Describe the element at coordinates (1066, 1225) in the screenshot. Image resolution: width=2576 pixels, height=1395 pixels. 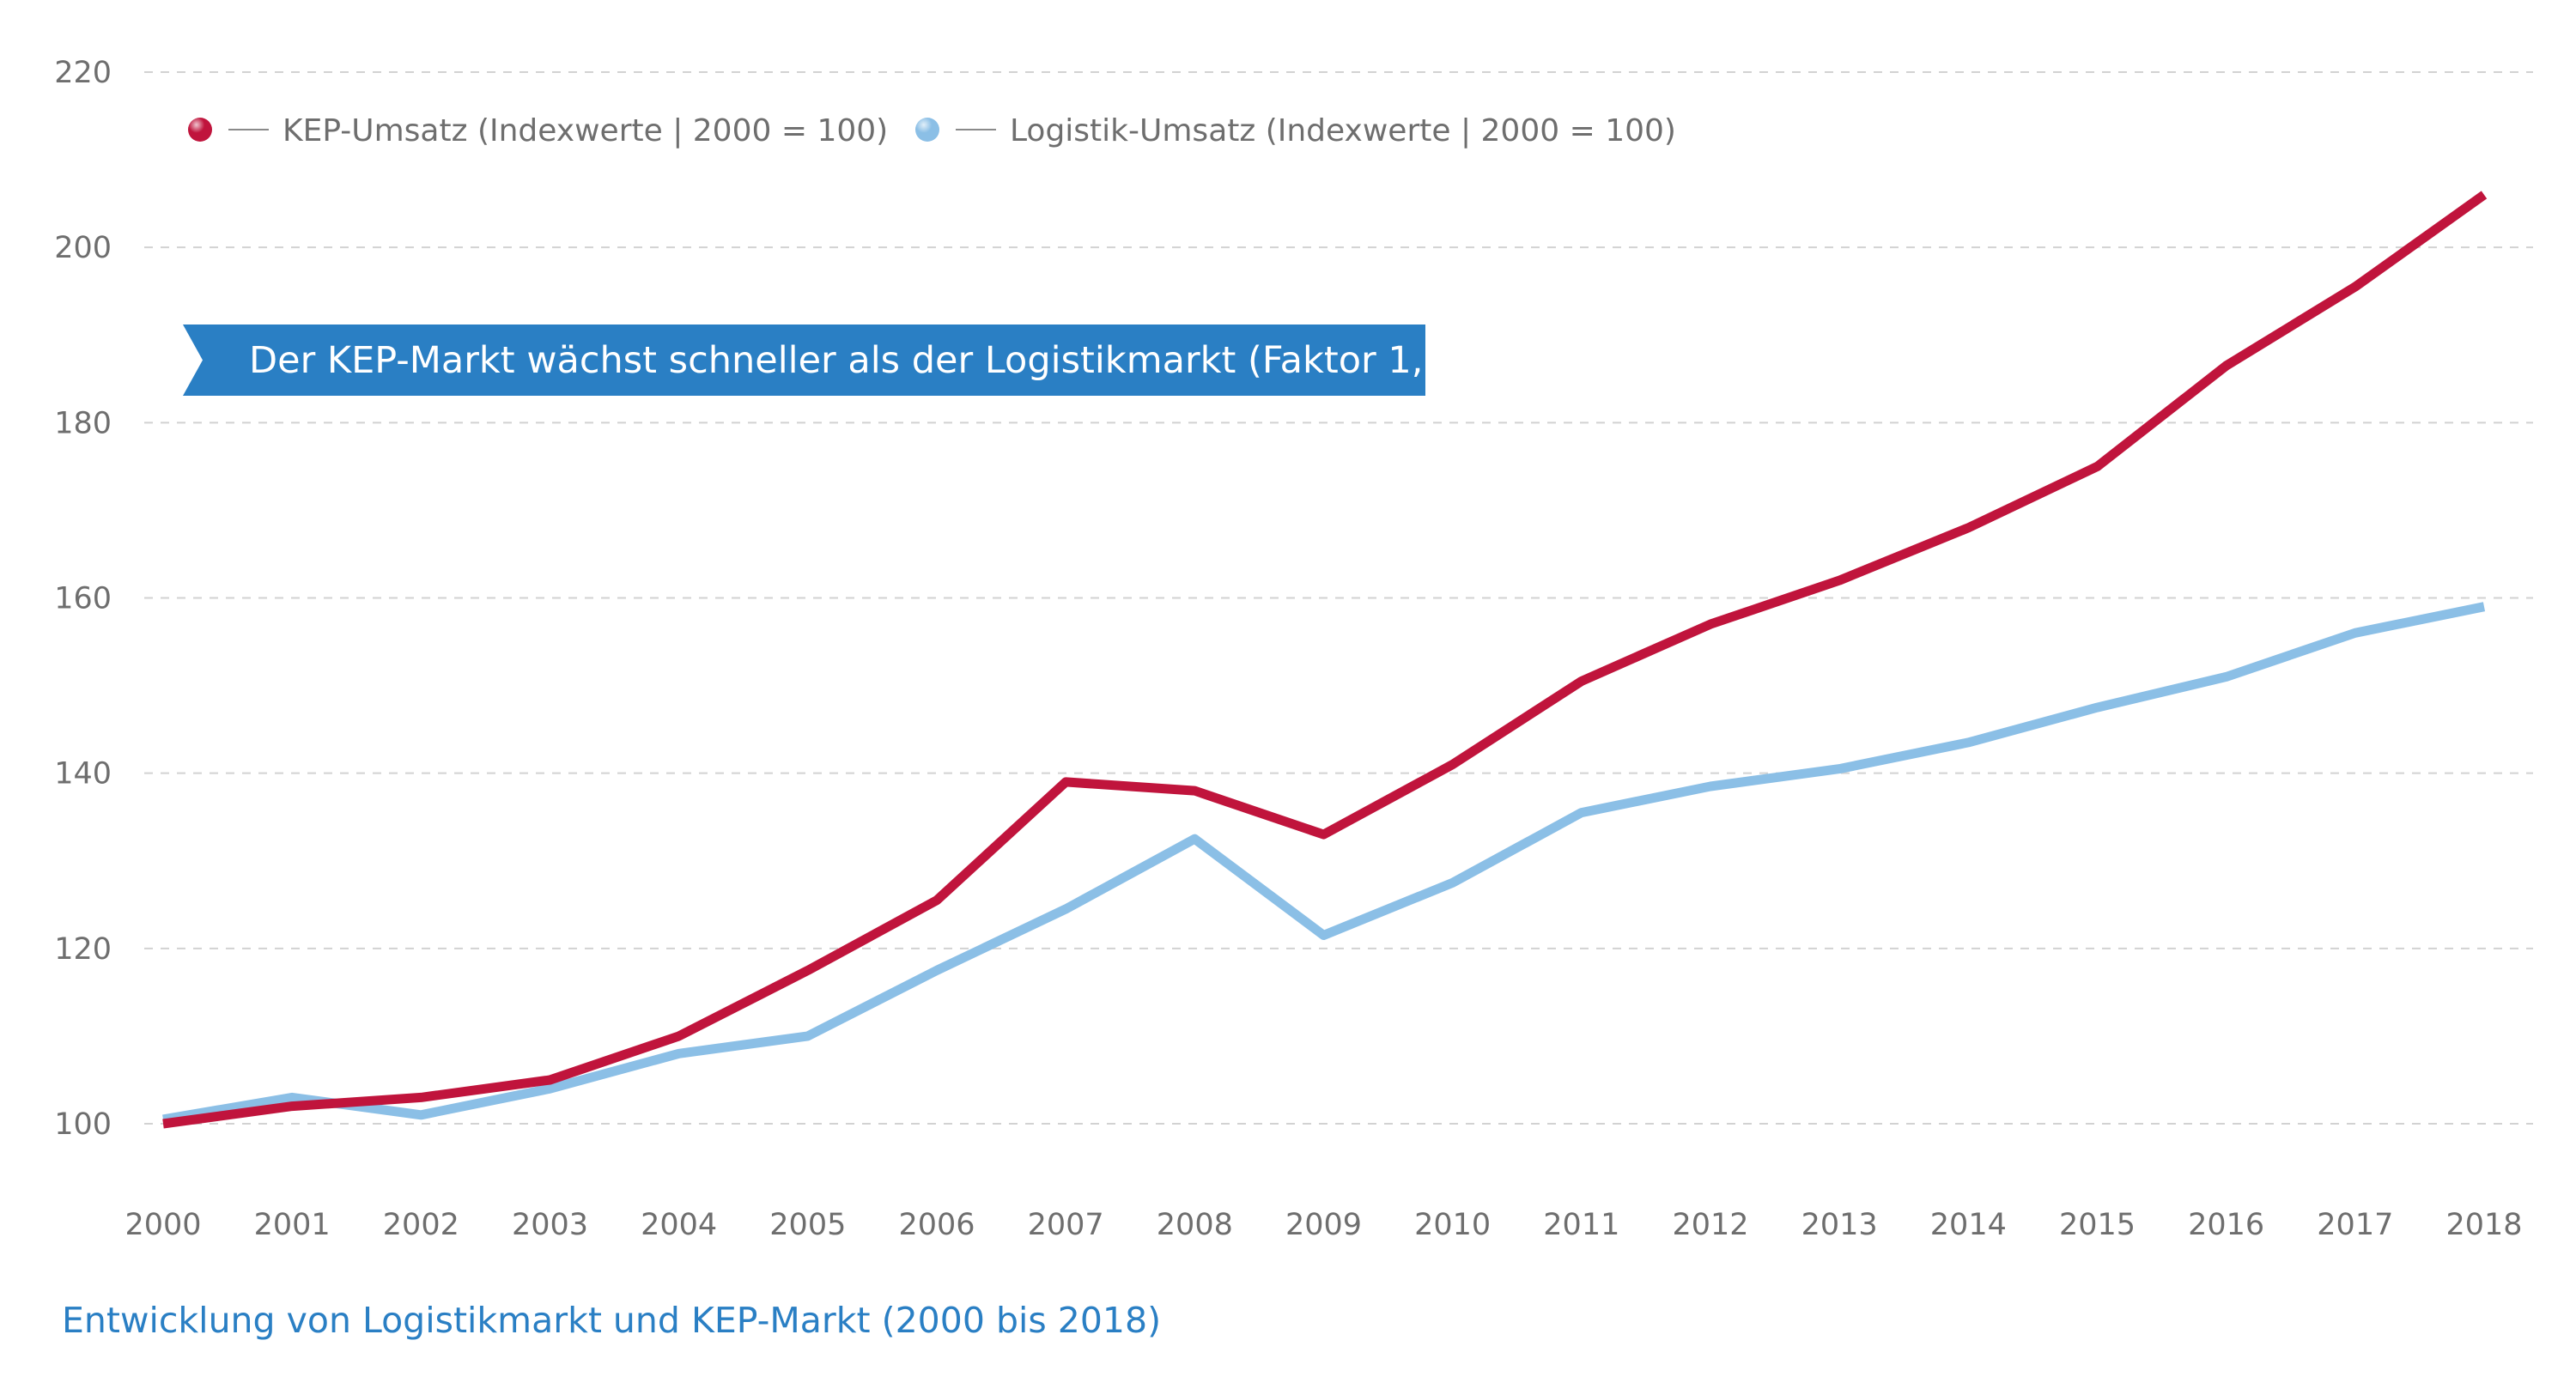
I see `x-tick-label: 2007` at that location.